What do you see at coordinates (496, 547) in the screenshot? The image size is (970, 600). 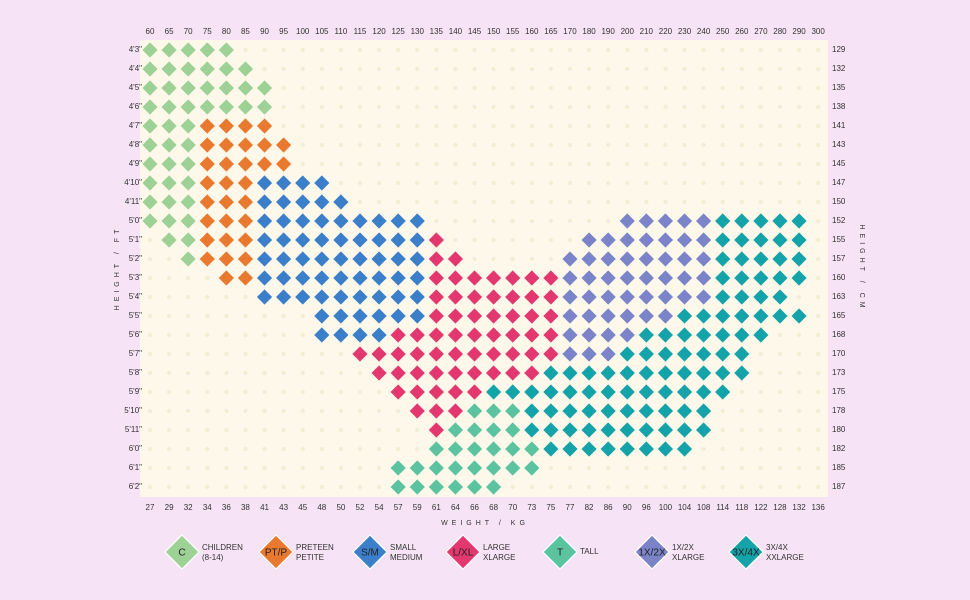 I see `legend-label: LARGE` at bounding box center [496, 547].